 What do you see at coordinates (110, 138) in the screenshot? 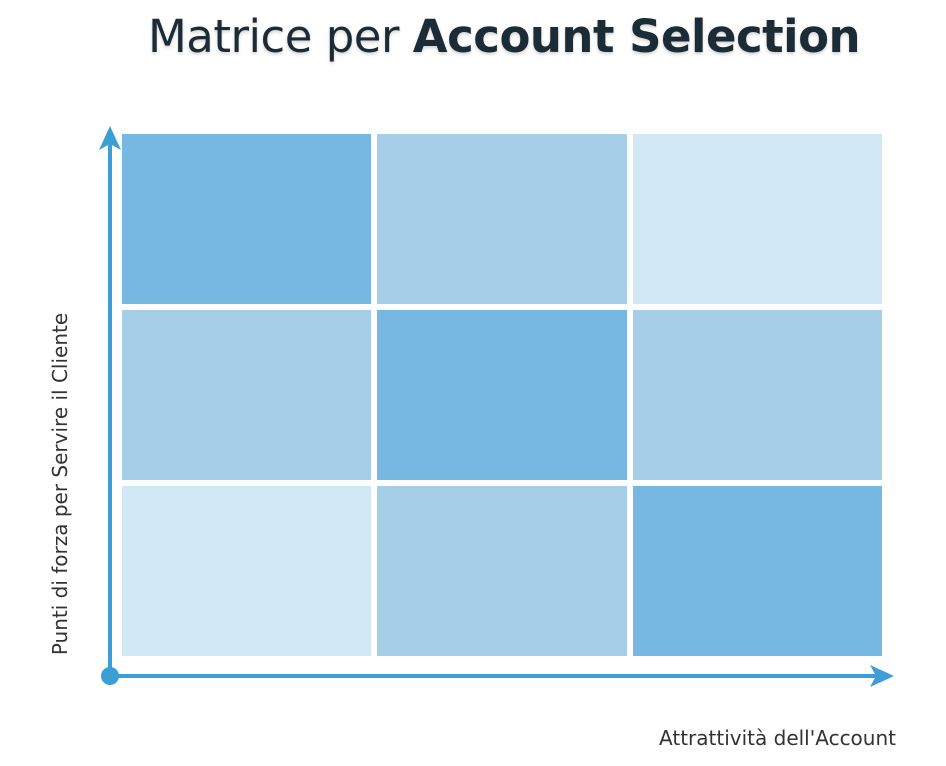
I see `y-axis-arrowhead-icon` at bounding box center [110, 138].